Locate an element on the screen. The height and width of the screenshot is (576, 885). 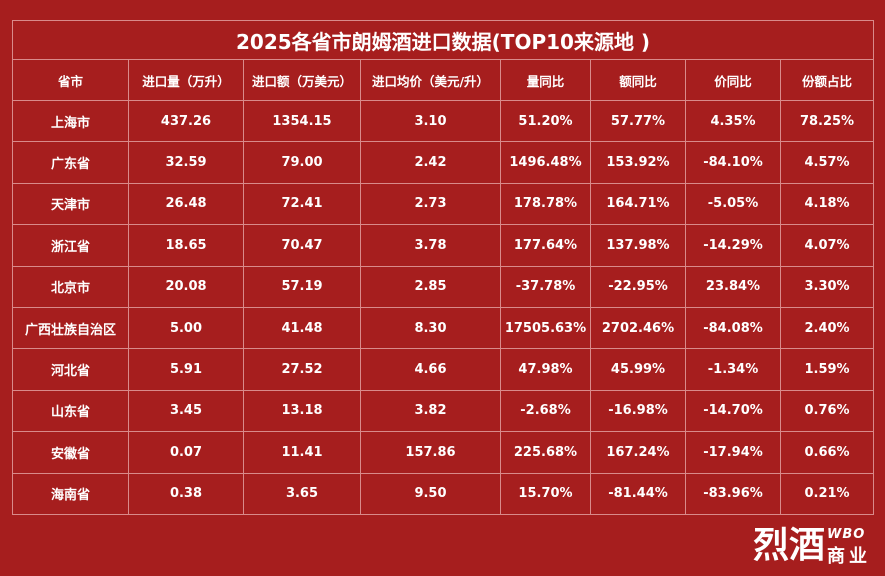
table-cell: 20.08 is located at coordinates (186, 286).